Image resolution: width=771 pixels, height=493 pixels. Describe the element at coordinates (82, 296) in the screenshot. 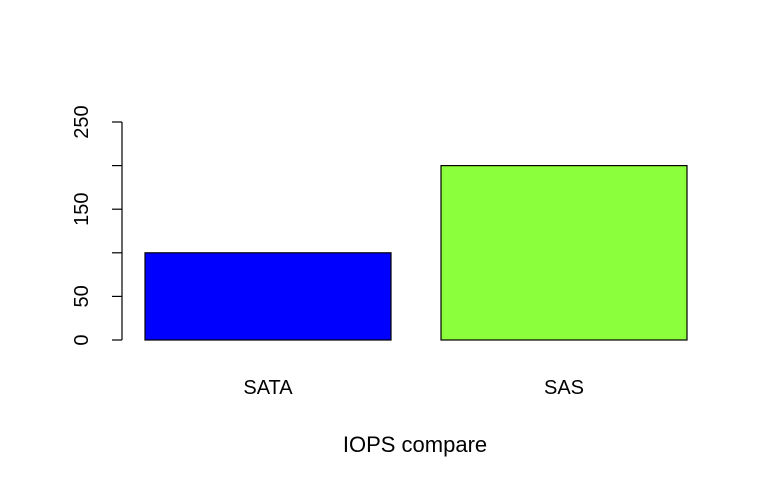

I see `y-tick-label: 50` at that location.